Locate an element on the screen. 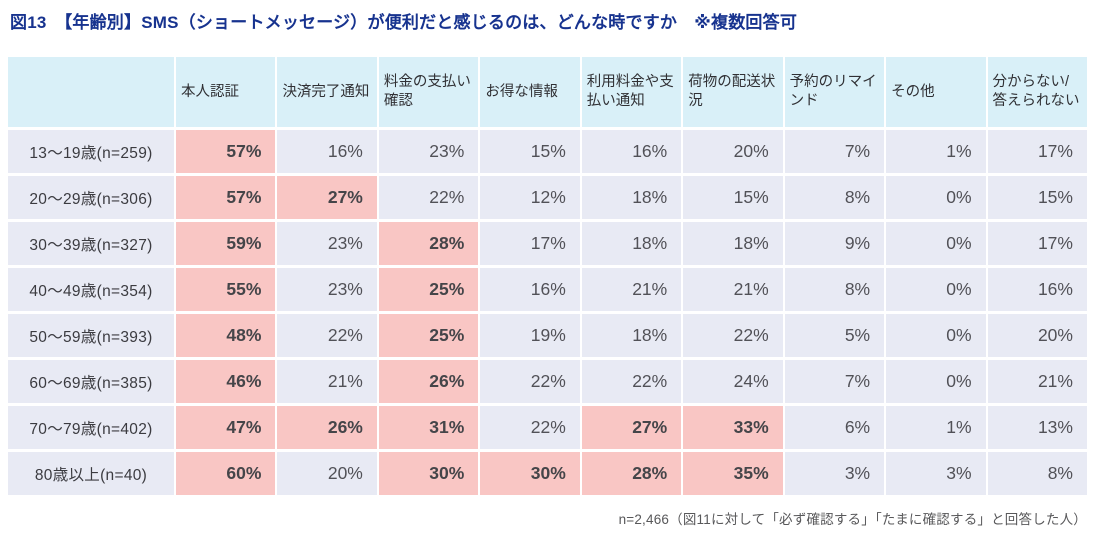  value-cell-highlighted: 48% is located at coordinates (226, 336).